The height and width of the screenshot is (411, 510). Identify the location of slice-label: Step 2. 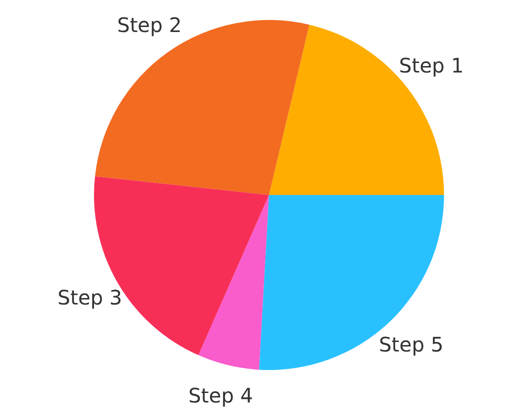
(149, 25).